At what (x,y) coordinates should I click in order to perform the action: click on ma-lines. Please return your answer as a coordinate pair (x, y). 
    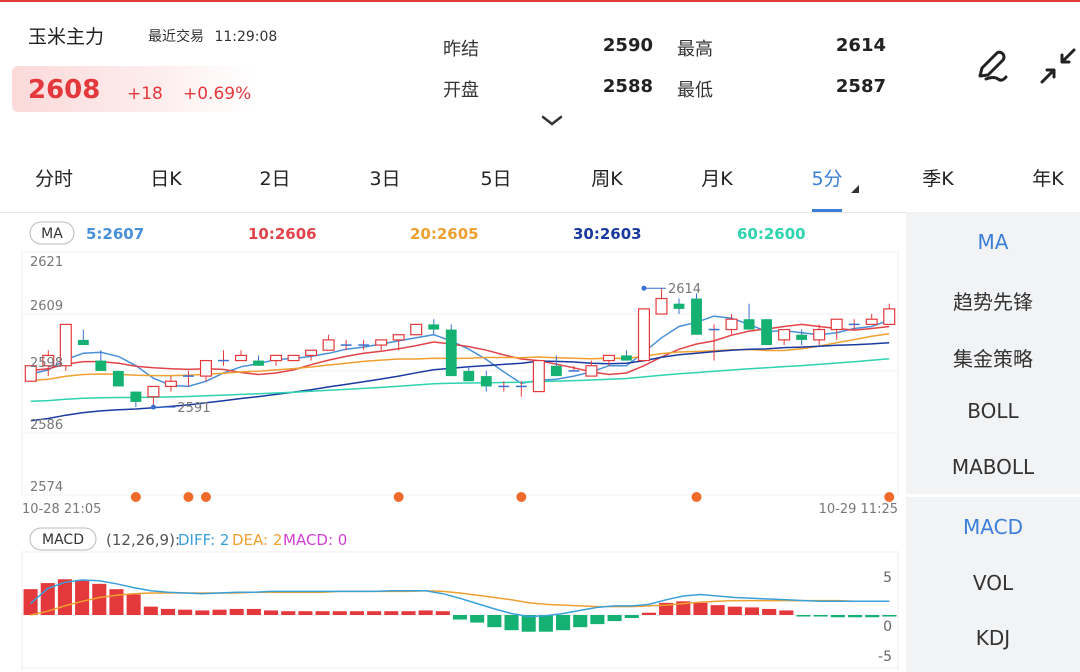
    Looking at the image, I should click on (460, 368).